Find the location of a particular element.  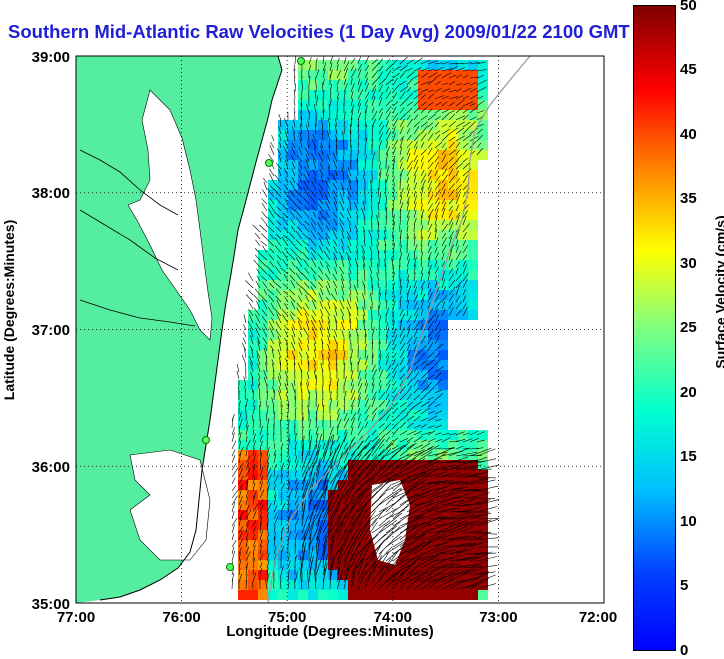

colorbar-tick-label: 45 is located at coordinates (688, 69).